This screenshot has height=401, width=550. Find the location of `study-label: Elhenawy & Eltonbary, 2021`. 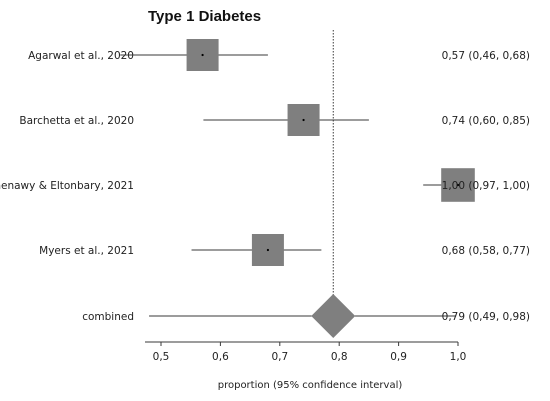

study-label: Elhenawy & Eltonbary, 2021 is located at coordinates (67, 186).